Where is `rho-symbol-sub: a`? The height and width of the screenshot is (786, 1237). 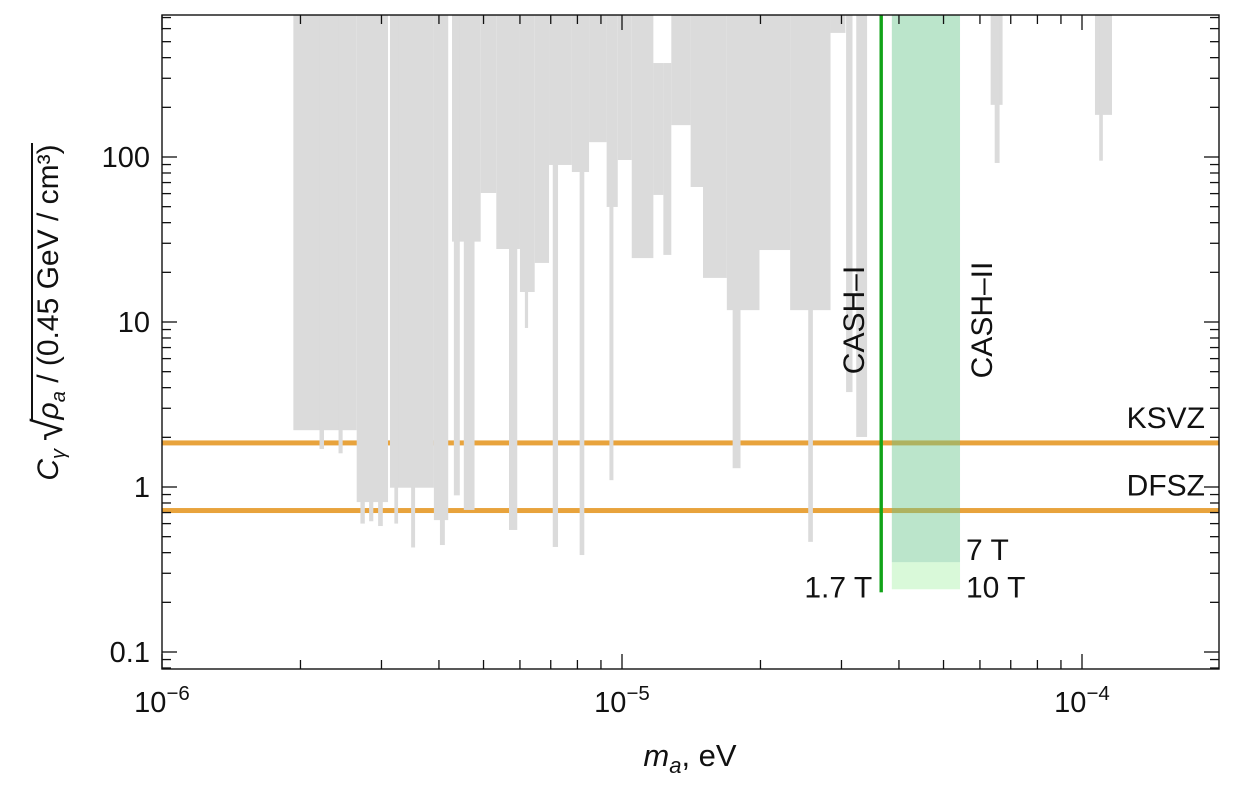
rho-symbol-sub: a is located at coordinates (59, 397).